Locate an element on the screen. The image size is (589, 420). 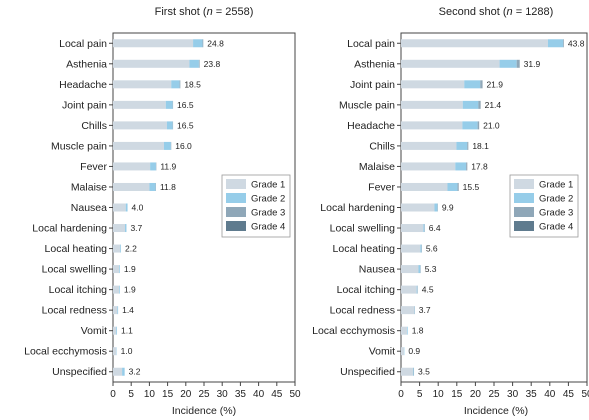
legend-label: Grade 1 is located at coordinates (556, 185).